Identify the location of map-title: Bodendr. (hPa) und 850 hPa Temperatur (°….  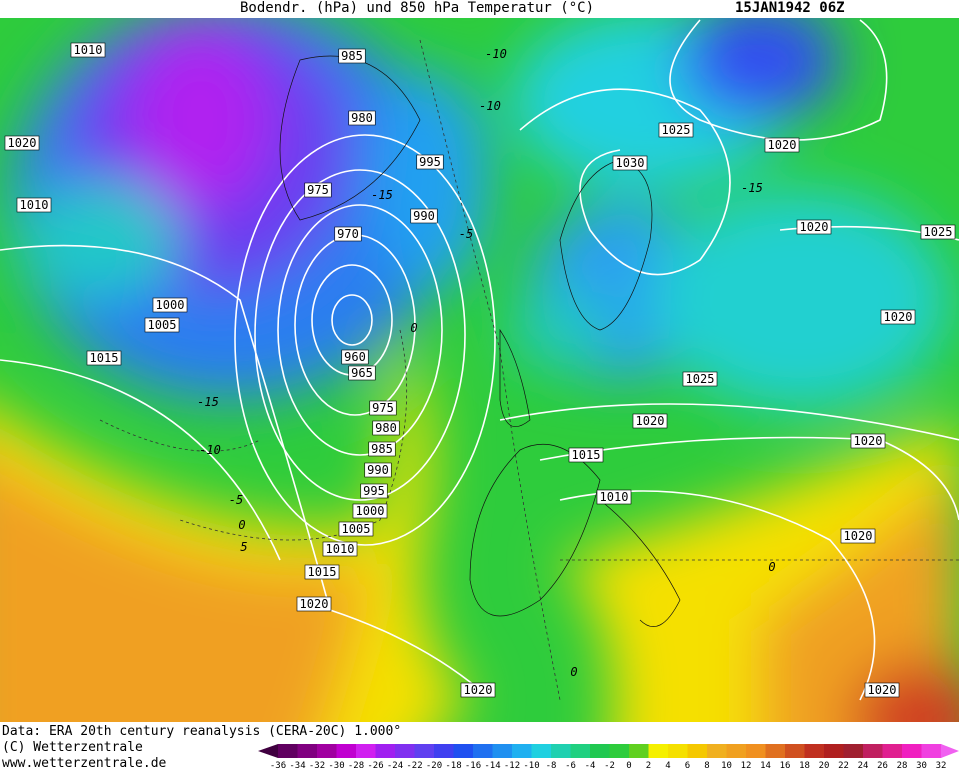
(417, 8).